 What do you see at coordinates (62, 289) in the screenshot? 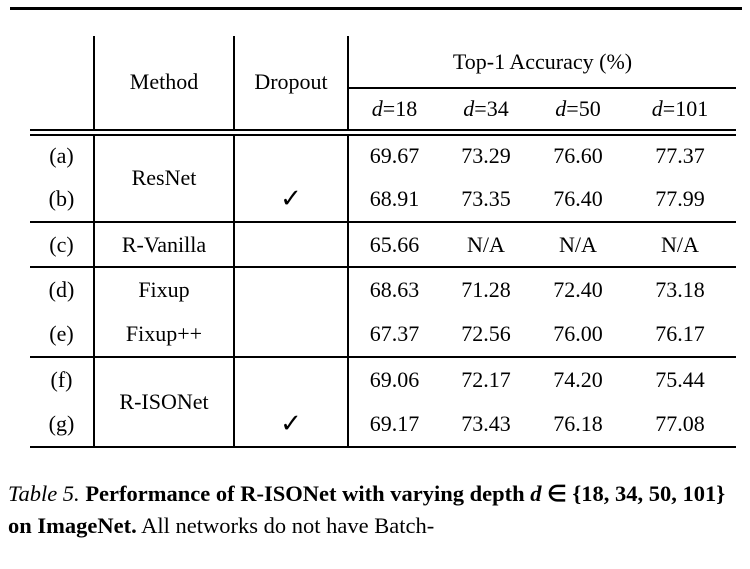
I see `row-label: (d)` at bounding box center [62, 289].